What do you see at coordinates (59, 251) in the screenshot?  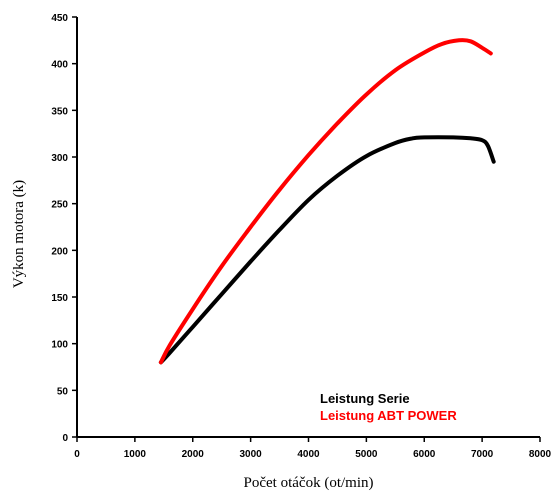 I see `y-tick-label: 200` at bounding box center [59, 251].